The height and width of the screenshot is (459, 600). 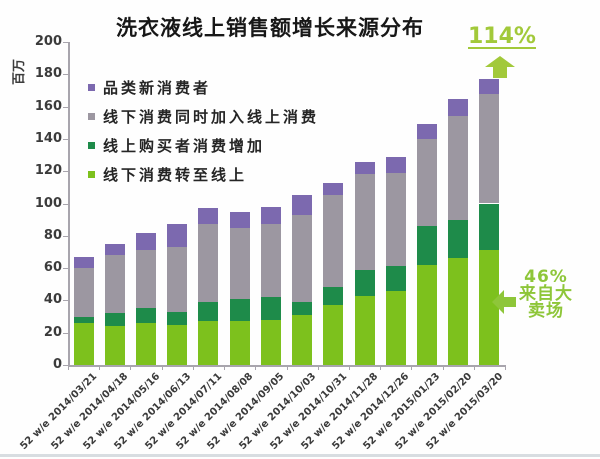 What do you see at coordinates (175, 174) in the screenshot?
I see `legend-label: 线下消费转至线上` at bounding box center [175, 174].